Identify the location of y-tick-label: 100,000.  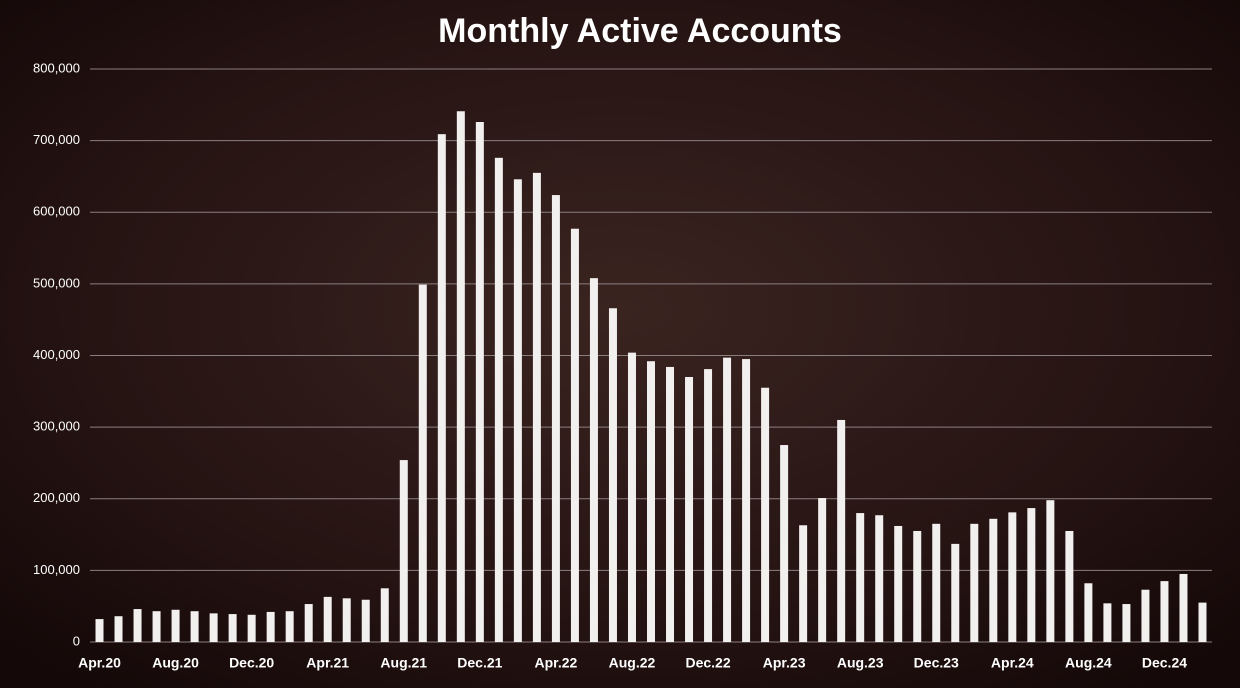
(56, 569).